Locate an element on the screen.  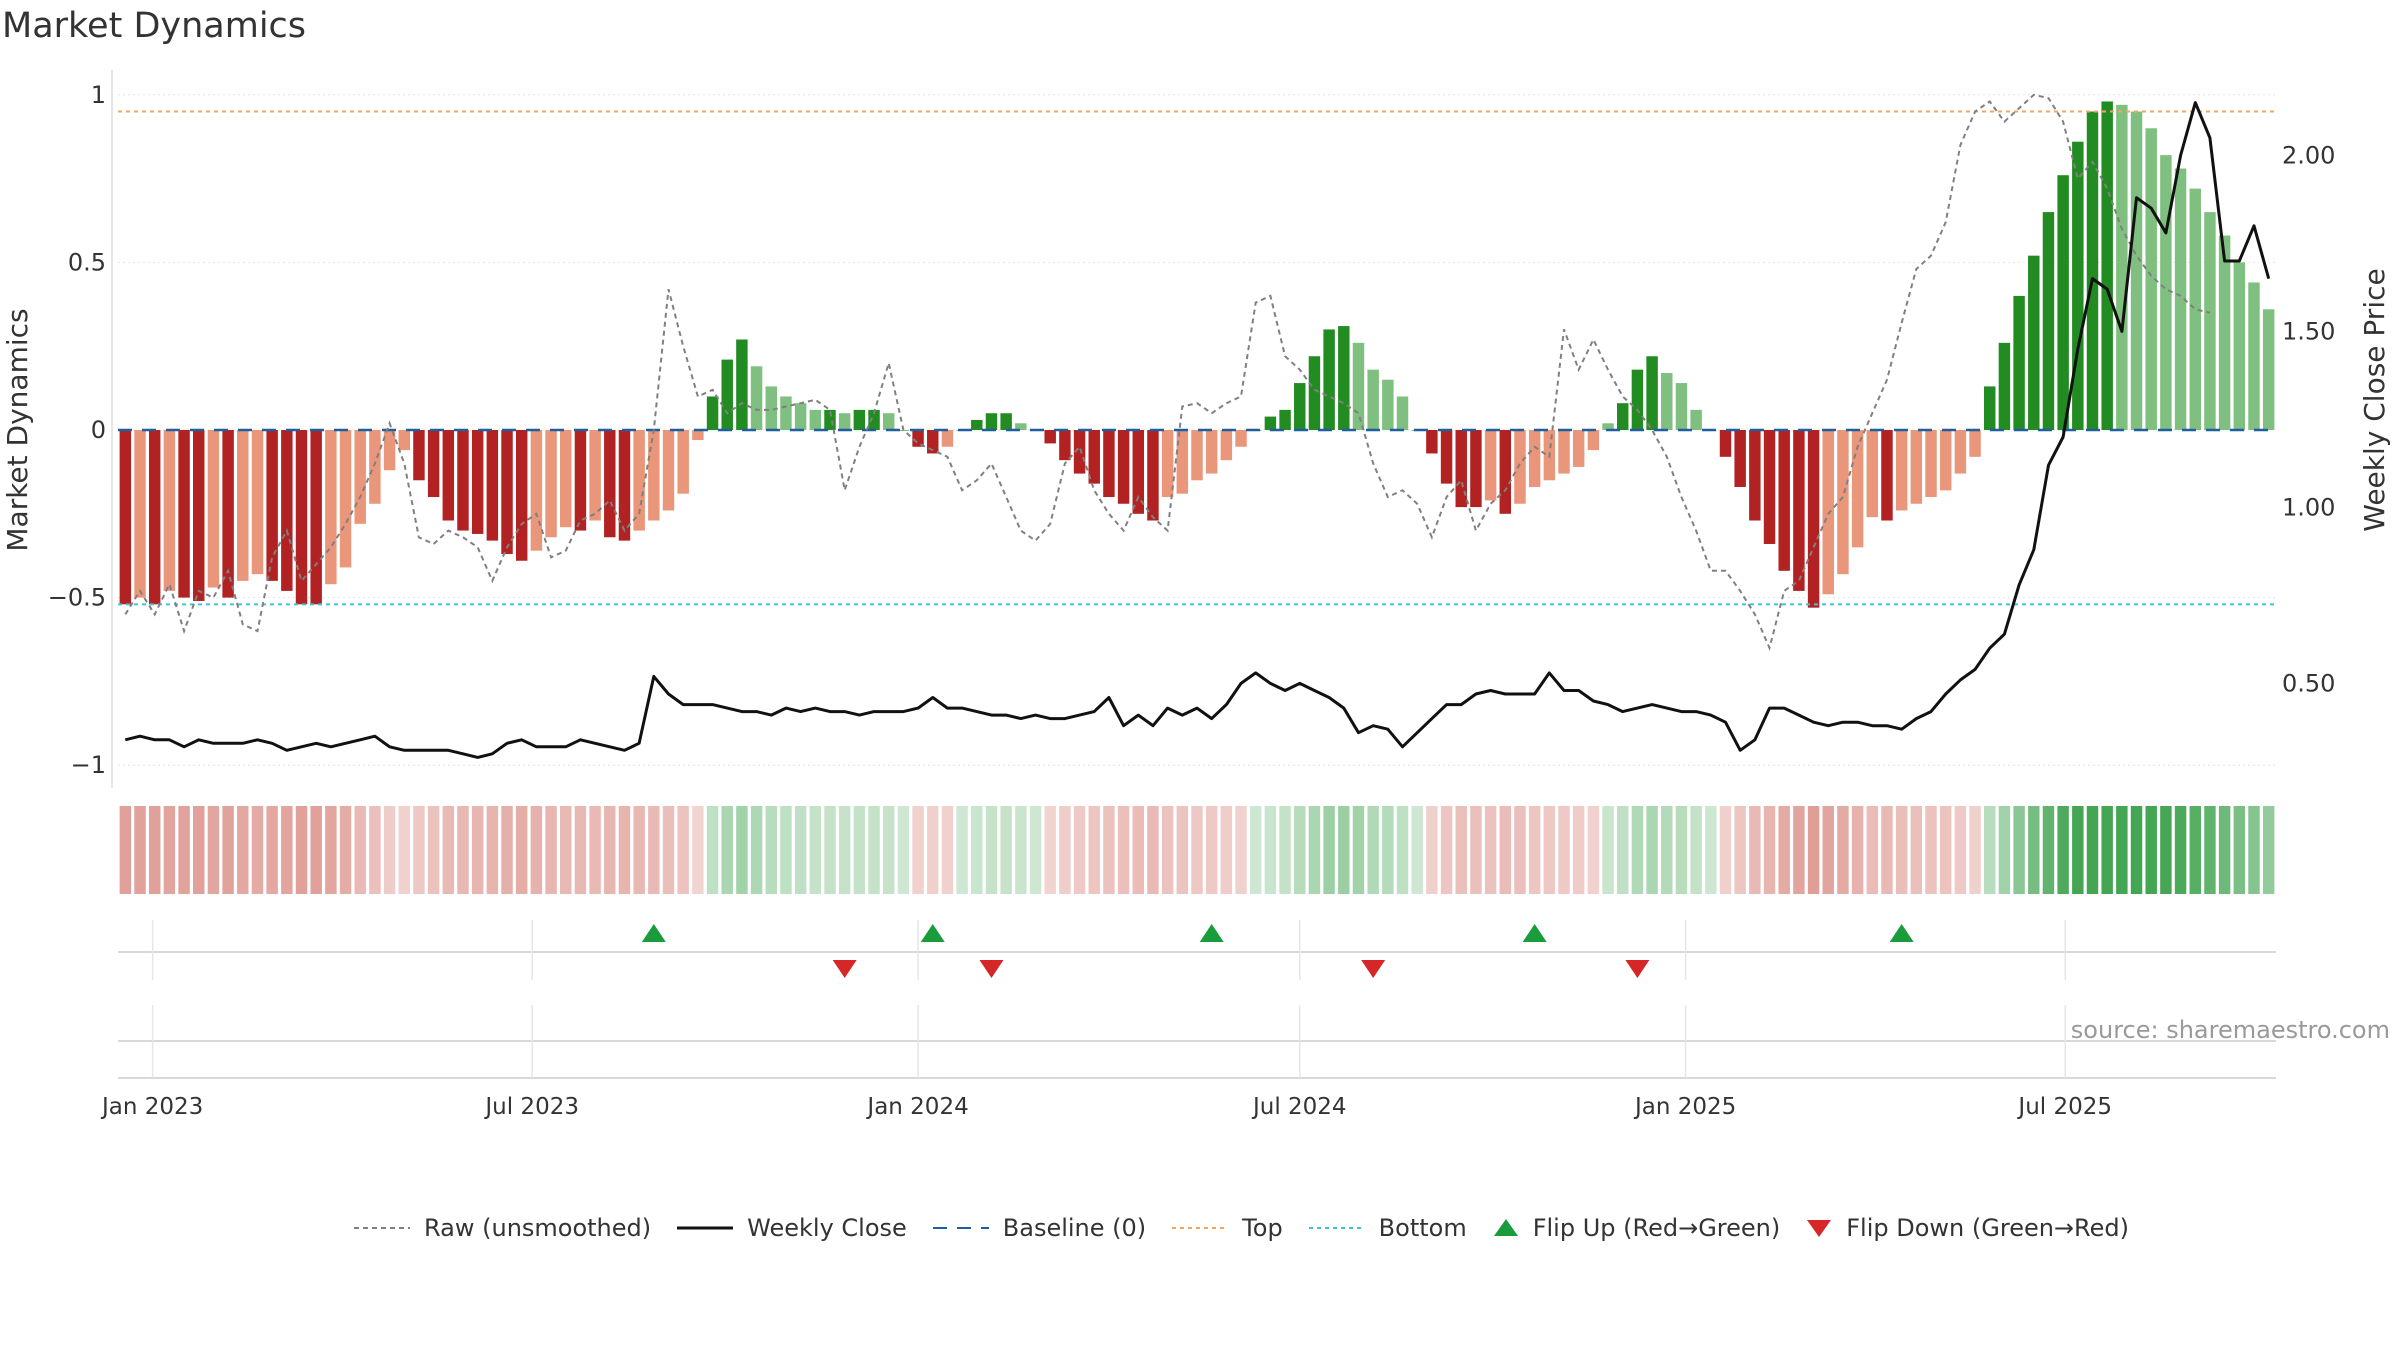
legend-item-3: Top is located at coordinates (1226, 1228).